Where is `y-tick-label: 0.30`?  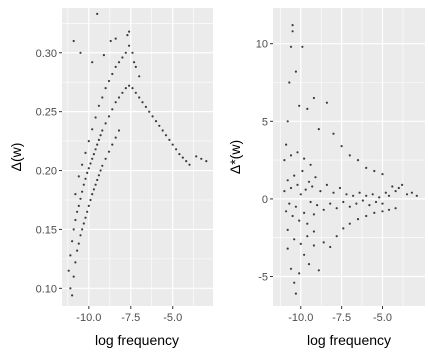
y-tick-label: 0.30 is located at coordinates (46, 54).